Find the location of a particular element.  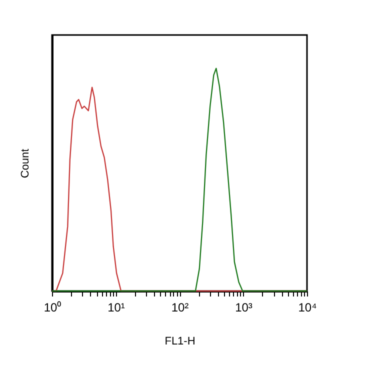

x-tick-label: 10² is located at coordinates (180, 307).